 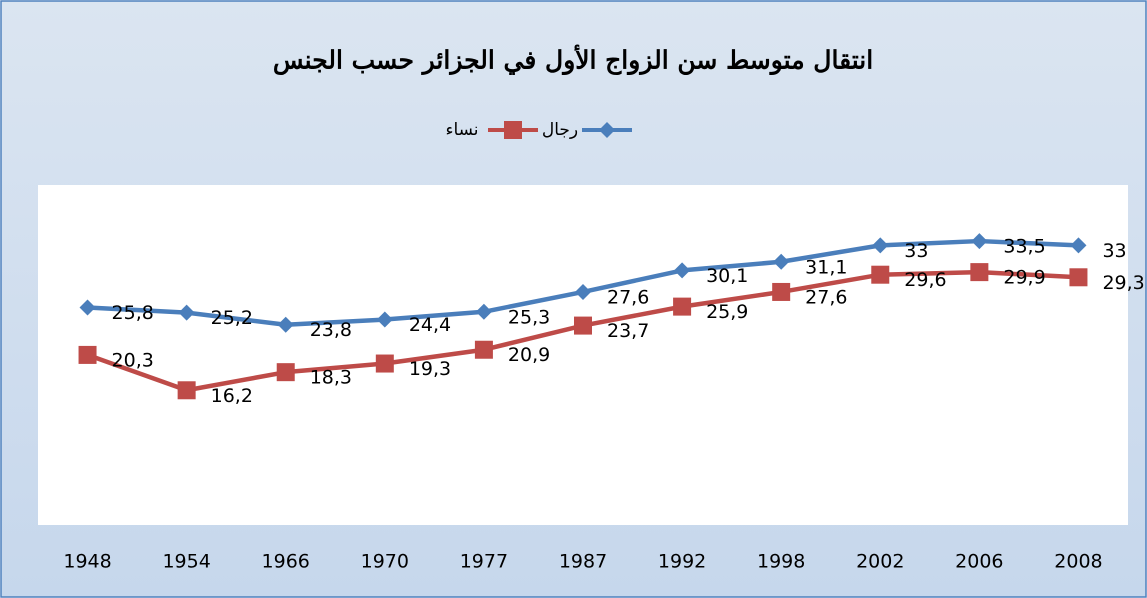 I want to click on x-tick-label: 1948, so click(x=87, y=562).